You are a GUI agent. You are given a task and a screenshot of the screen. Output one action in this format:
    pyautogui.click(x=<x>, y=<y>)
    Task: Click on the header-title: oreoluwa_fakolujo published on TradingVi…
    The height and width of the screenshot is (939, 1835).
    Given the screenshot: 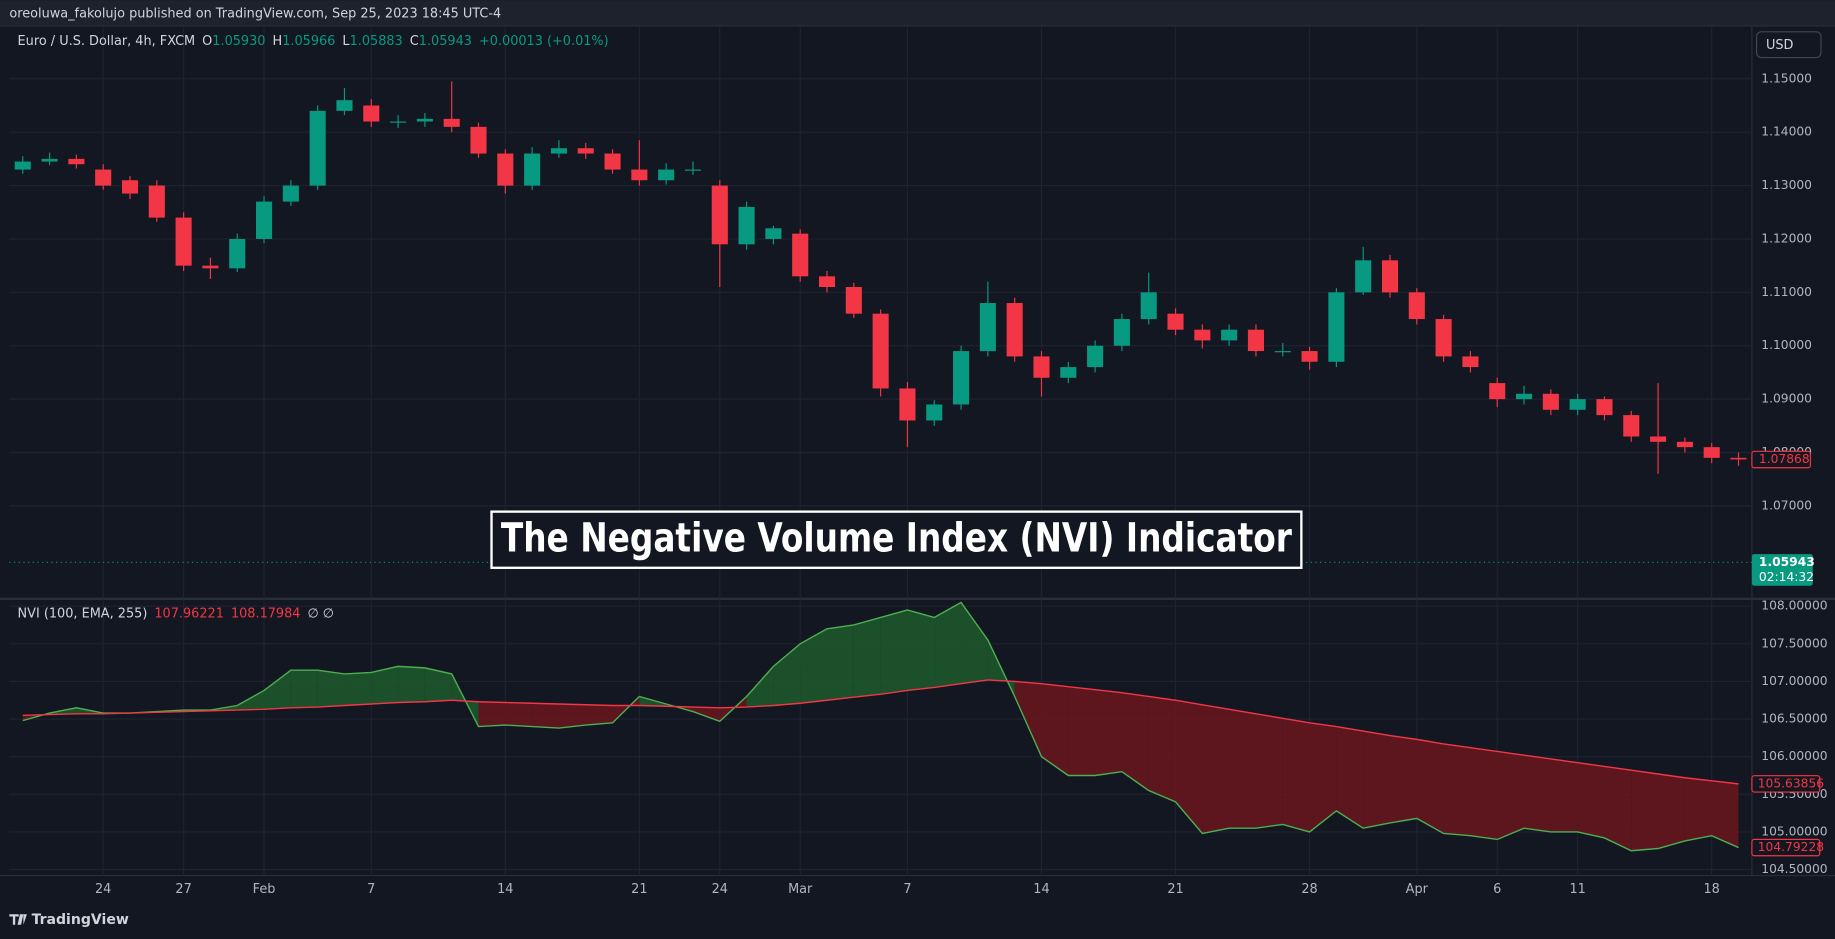 What is the action you would take?
    pyautogui.click(x=255, y=14)
    